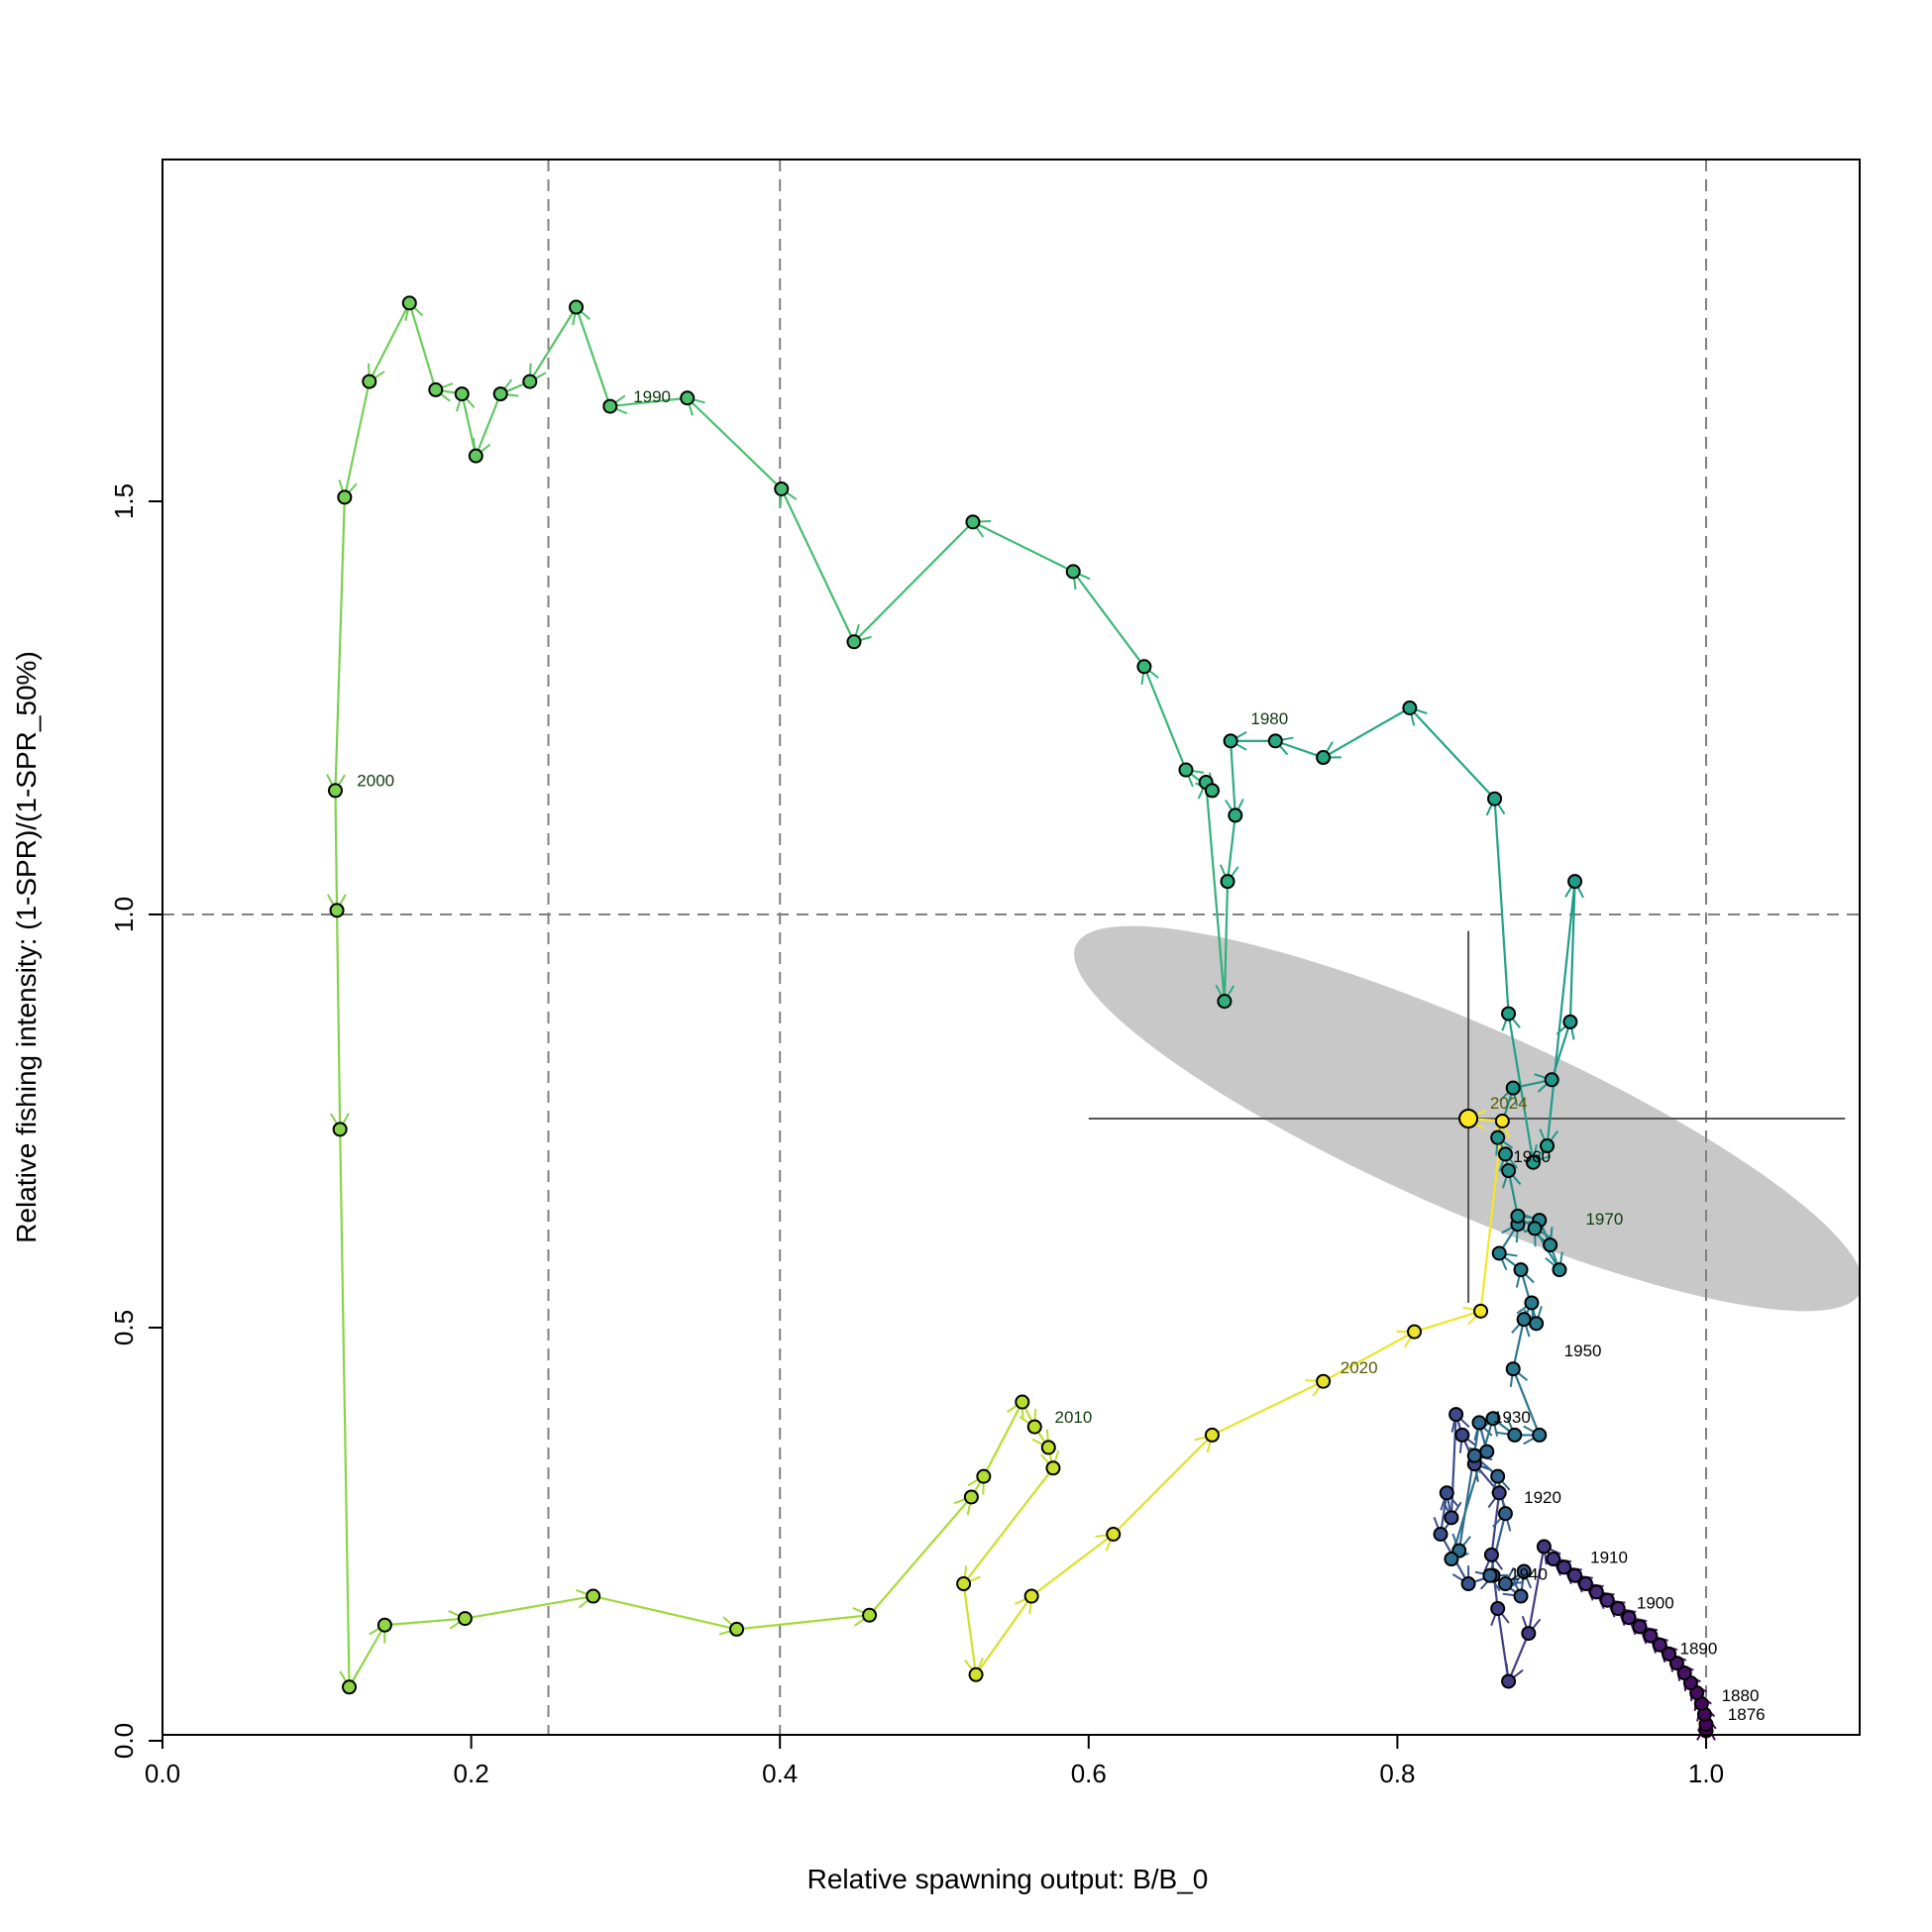 This screenshot has height=1932, width=1932. Describe the element at coordinates (1583, 1351) in the screenshot. I see `year-label: 1950` at that location.